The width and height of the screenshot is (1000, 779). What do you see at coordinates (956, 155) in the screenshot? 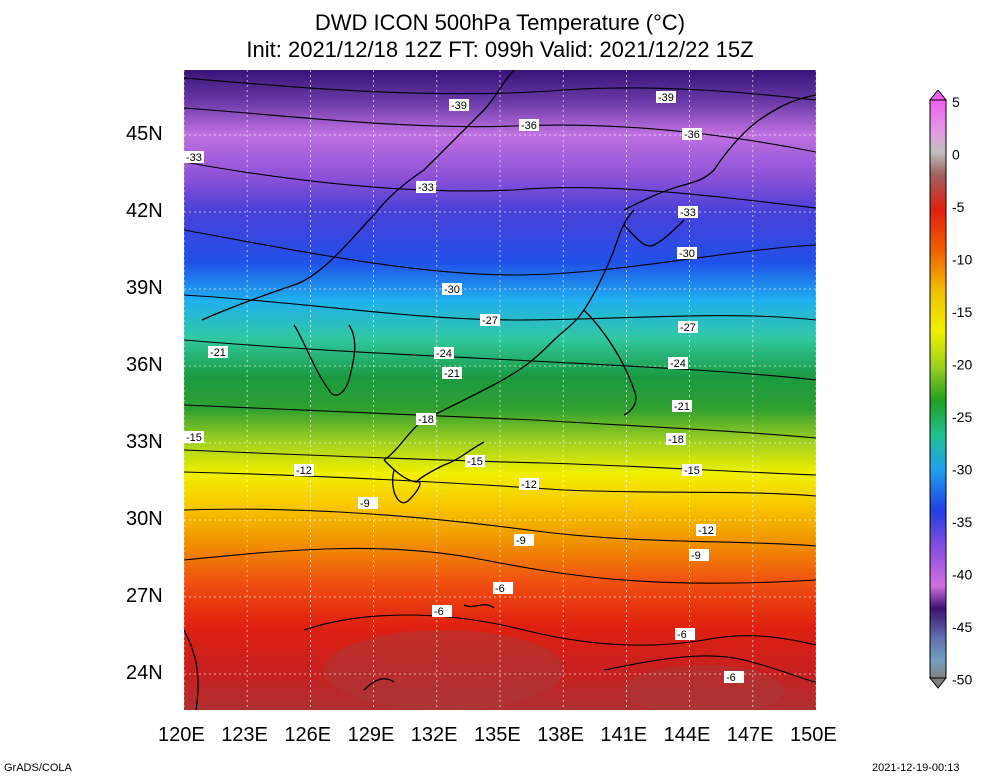
I see `colorbar-tick: 0` at bounding box center [956, 155].